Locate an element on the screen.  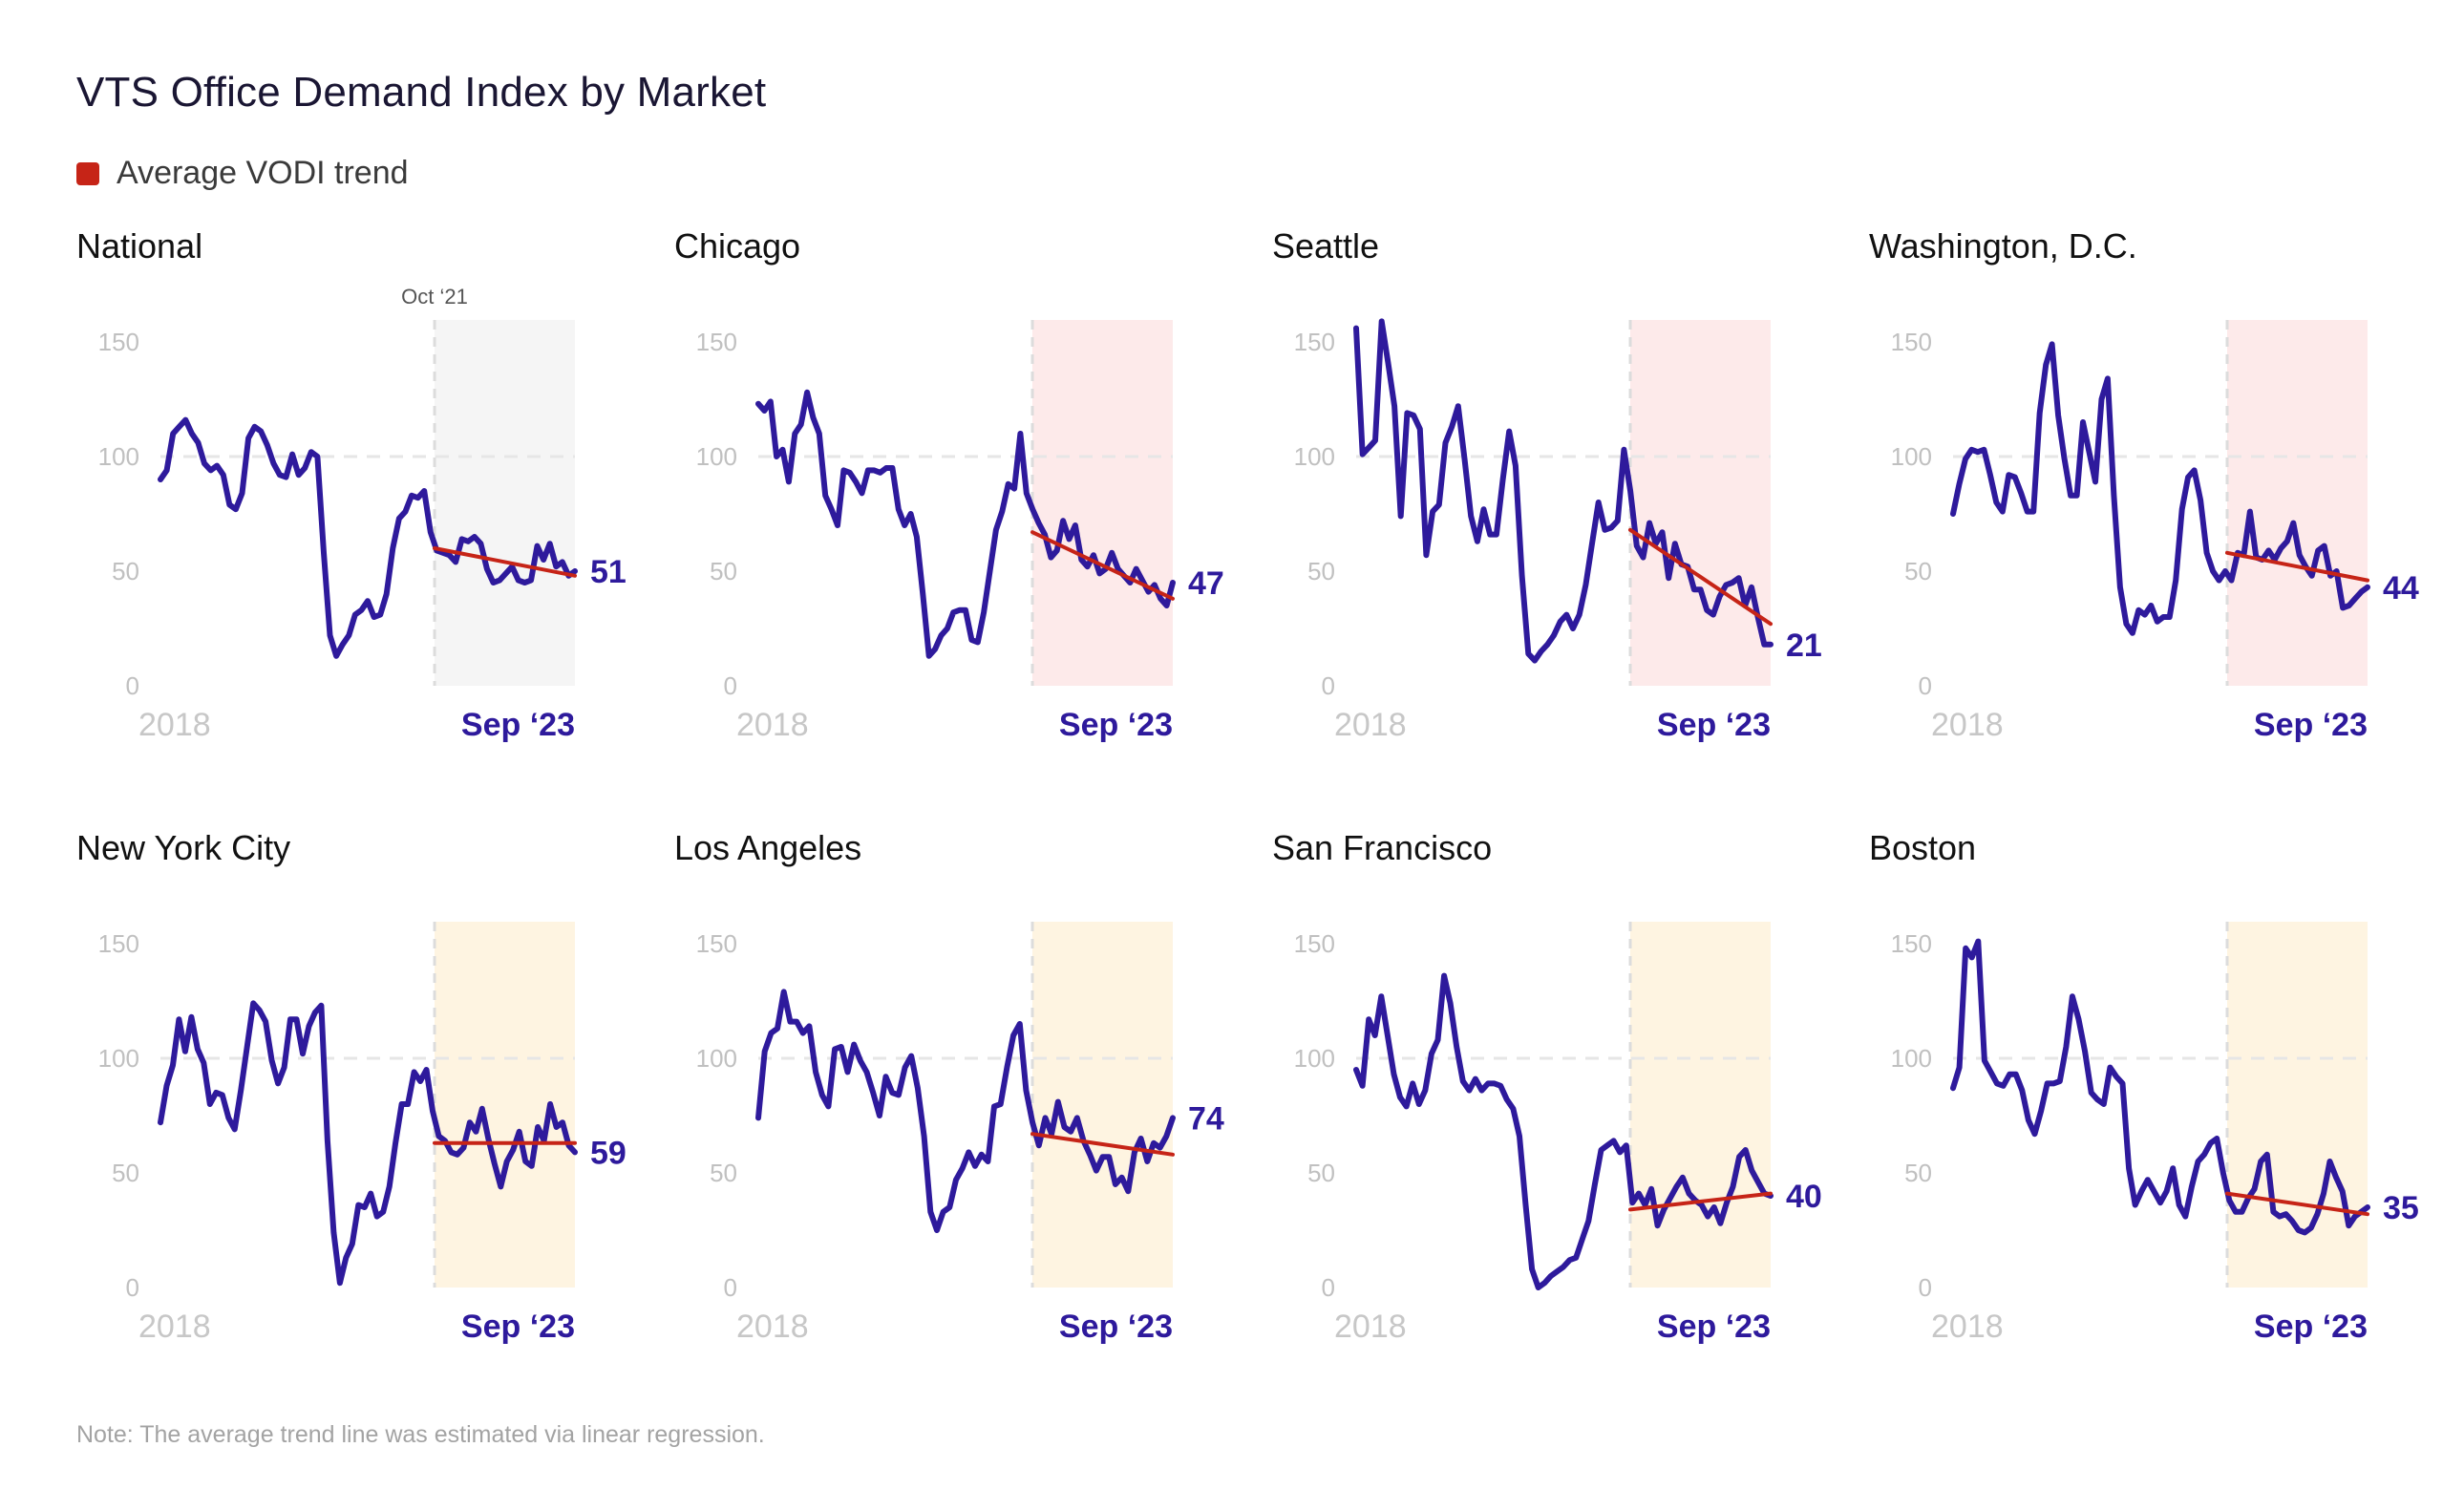
last-value-label: 74 is located at coordinates (1206, 1118).